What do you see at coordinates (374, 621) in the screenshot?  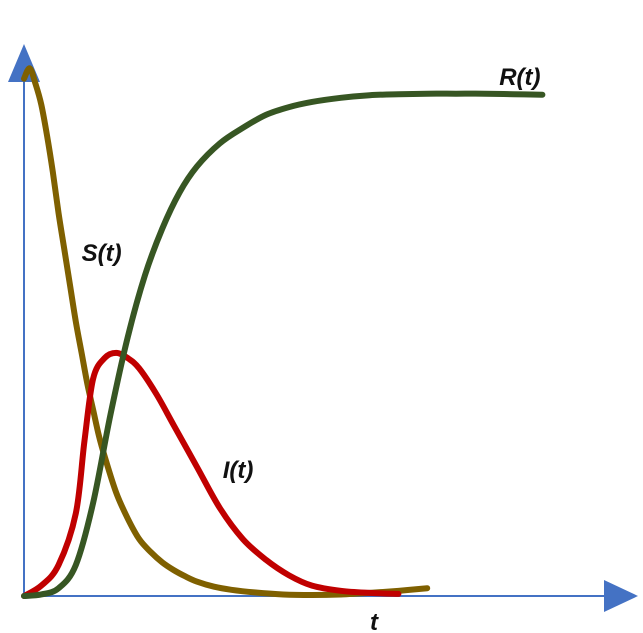 I see `x-axis-label: t` at bounding box center [374, 621].